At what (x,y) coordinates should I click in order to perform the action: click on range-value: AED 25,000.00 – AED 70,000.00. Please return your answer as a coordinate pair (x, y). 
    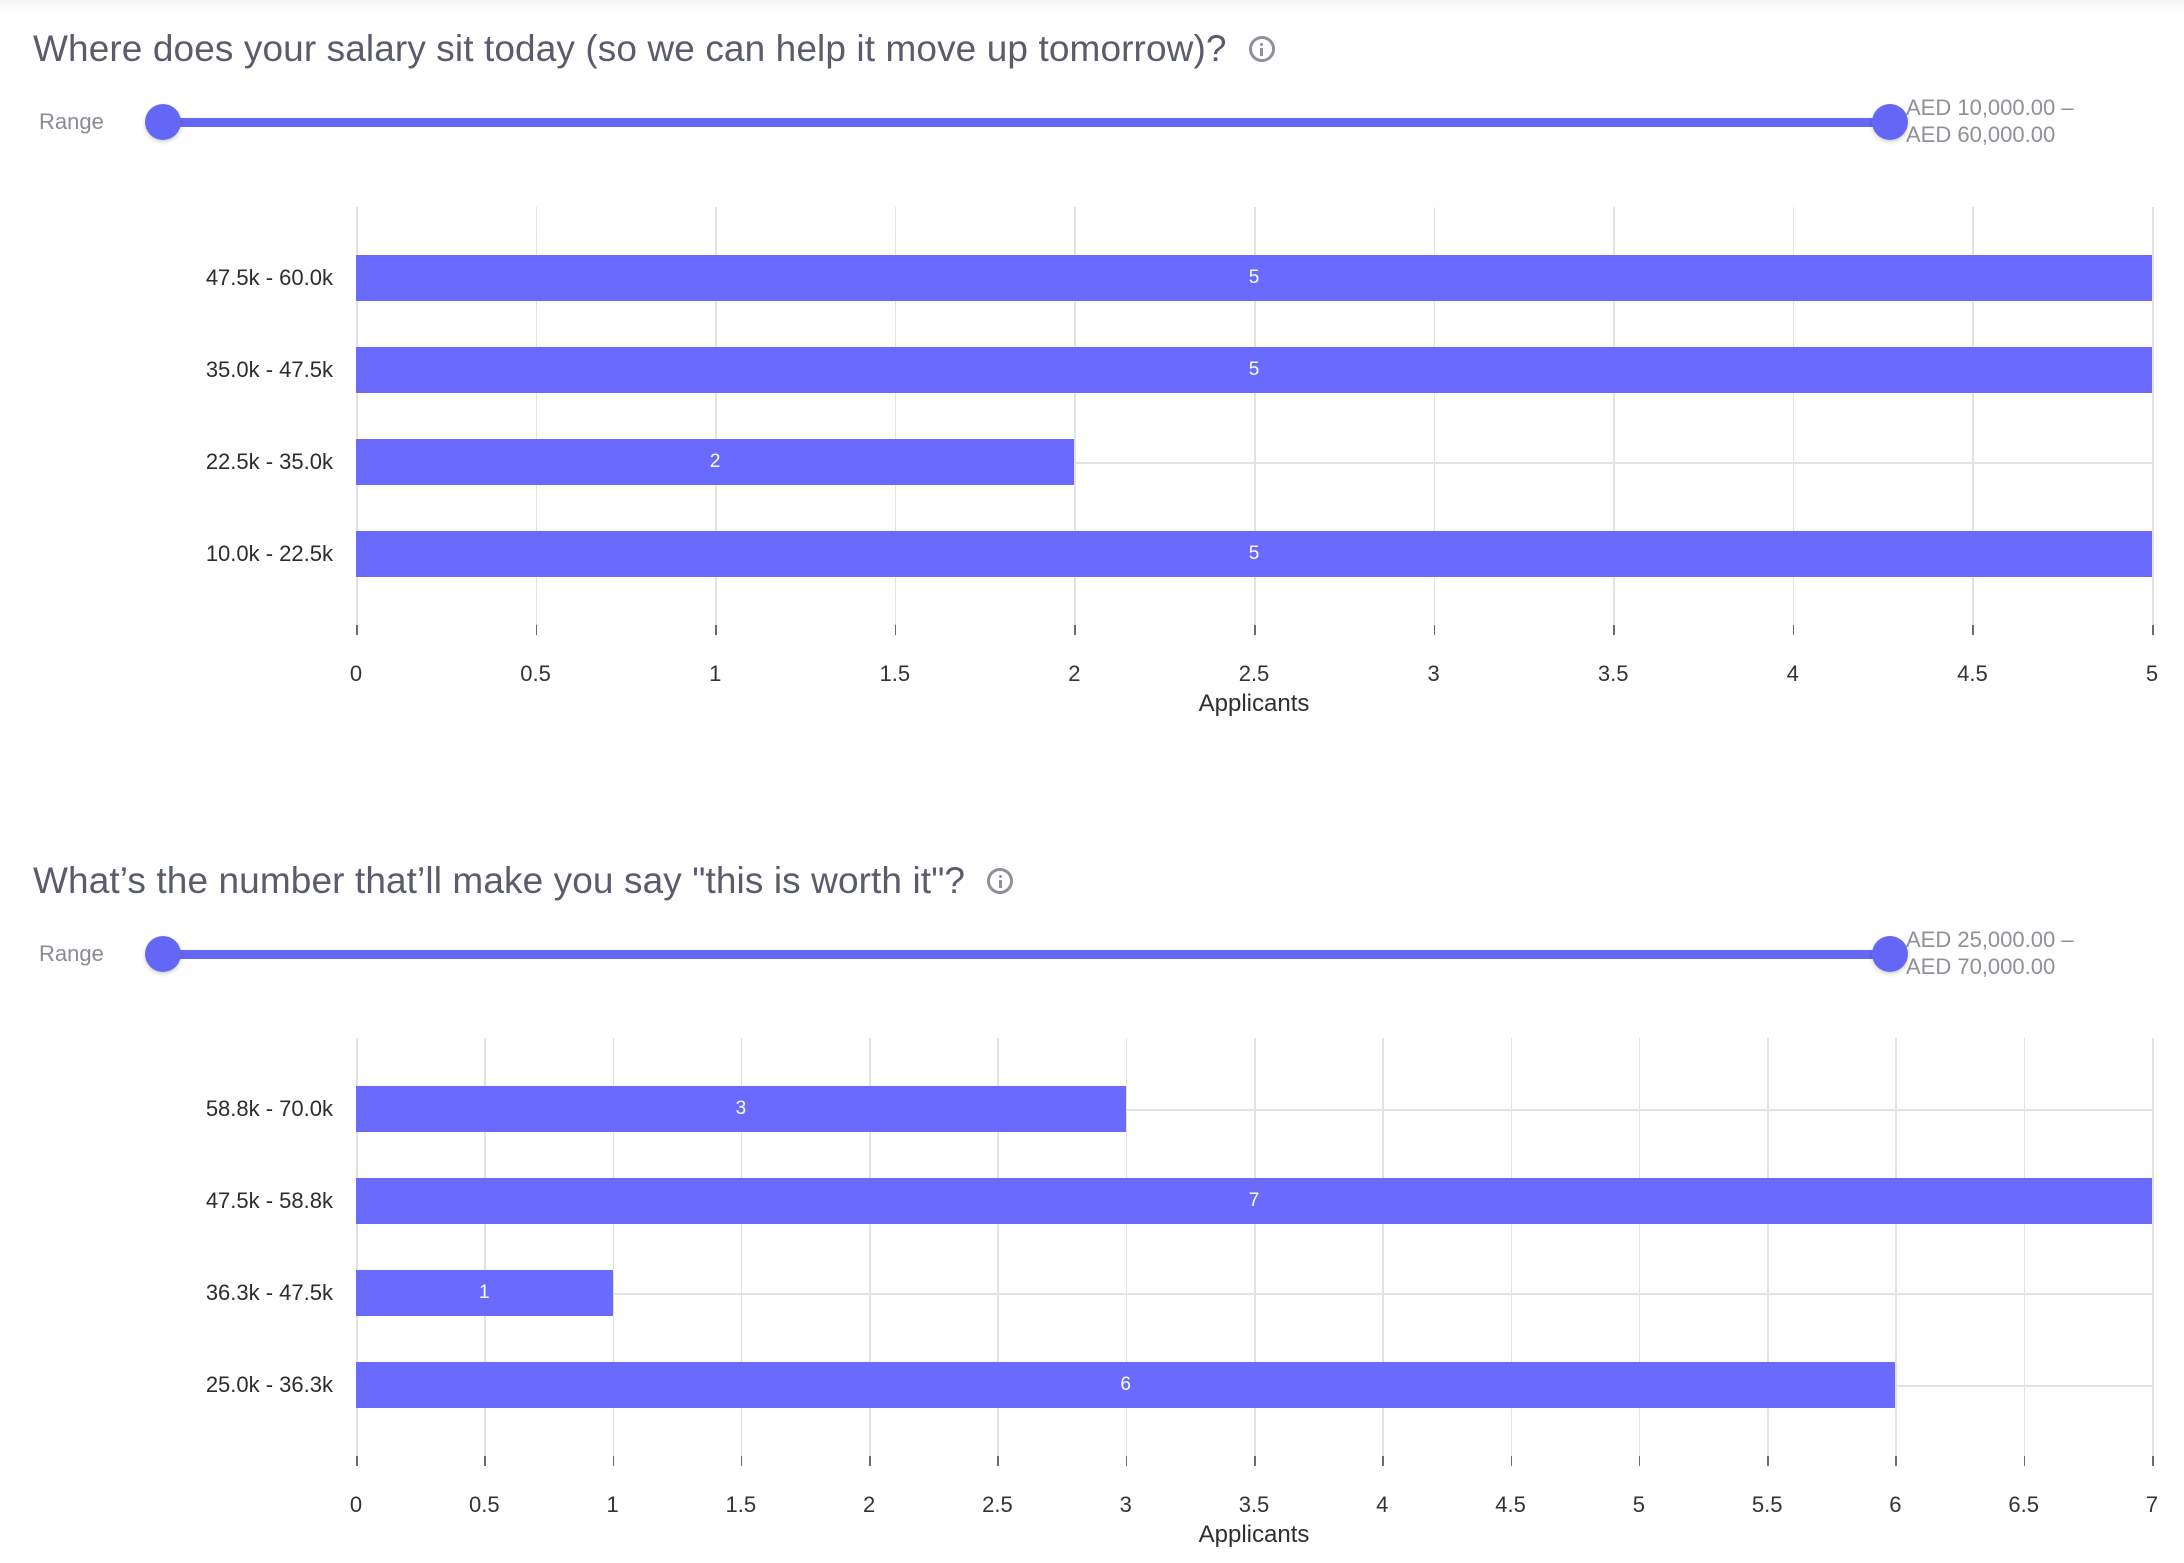
    Looking at the image, I should click on (1990, 953).